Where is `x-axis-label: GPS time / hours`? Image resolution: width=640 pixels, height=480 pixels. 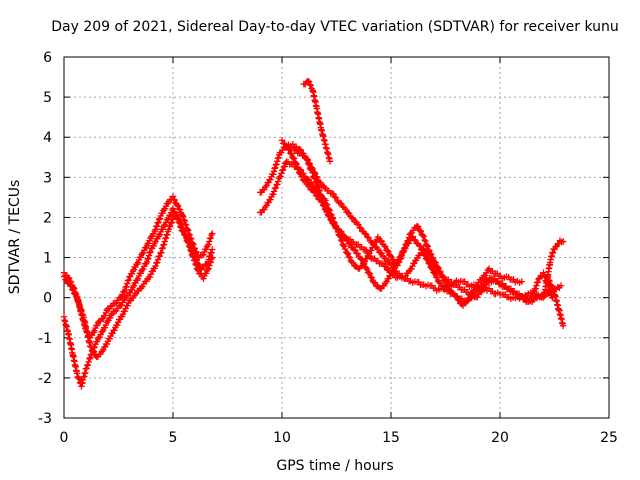 x-axis-label: GPS time / hours is located at coordinates (334, 466).